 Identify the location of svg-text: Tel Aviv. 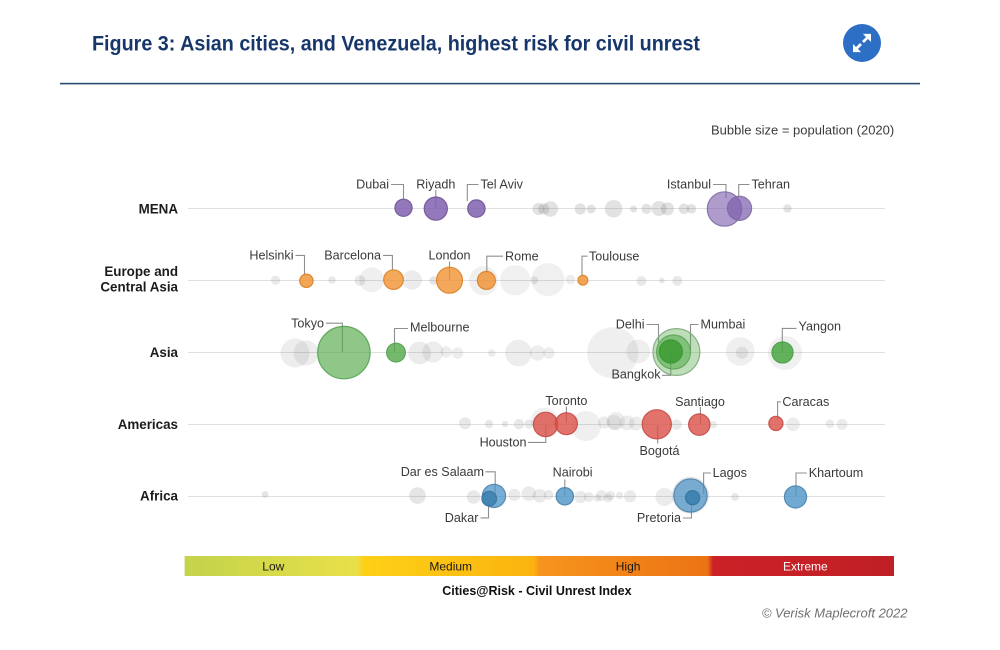
(502, 185).